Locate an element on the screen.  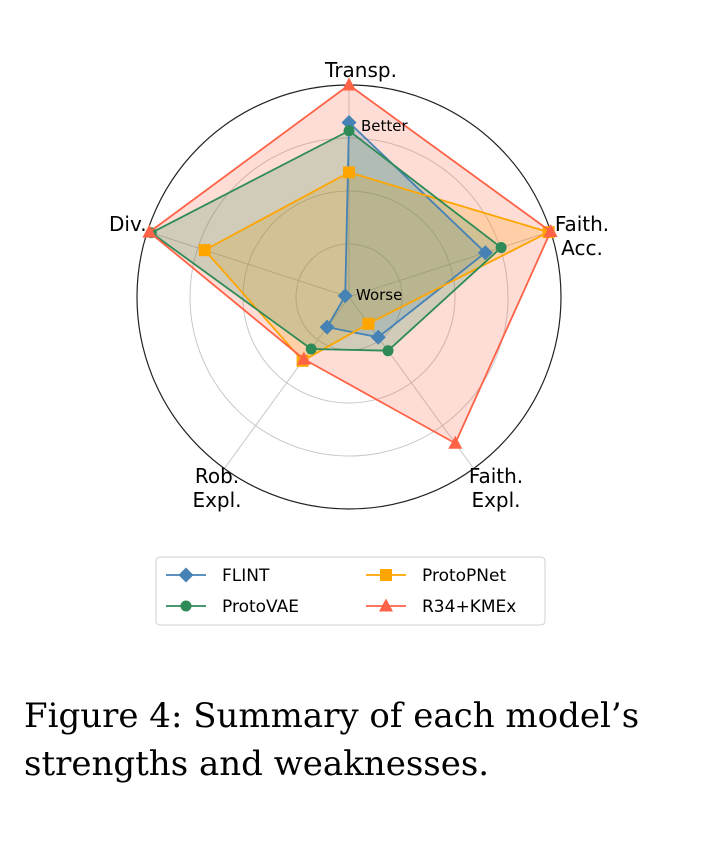
legend-frame is located at coordinates (350, 591).